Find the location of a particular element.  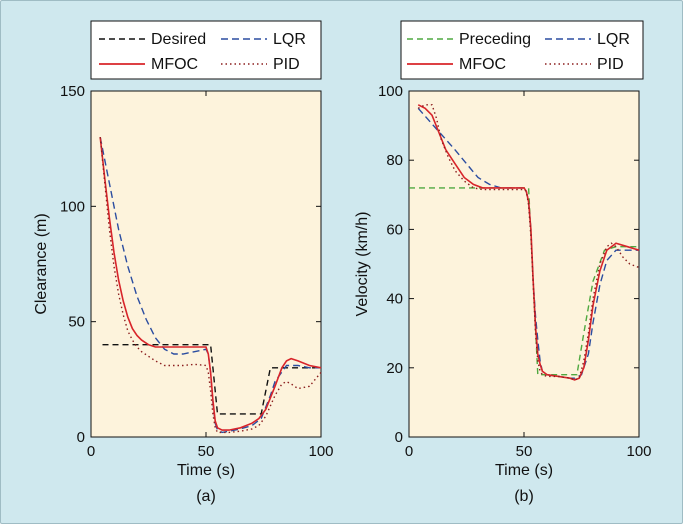

velocity-y-tick-label: 40 is located at coordinates (394, 299).